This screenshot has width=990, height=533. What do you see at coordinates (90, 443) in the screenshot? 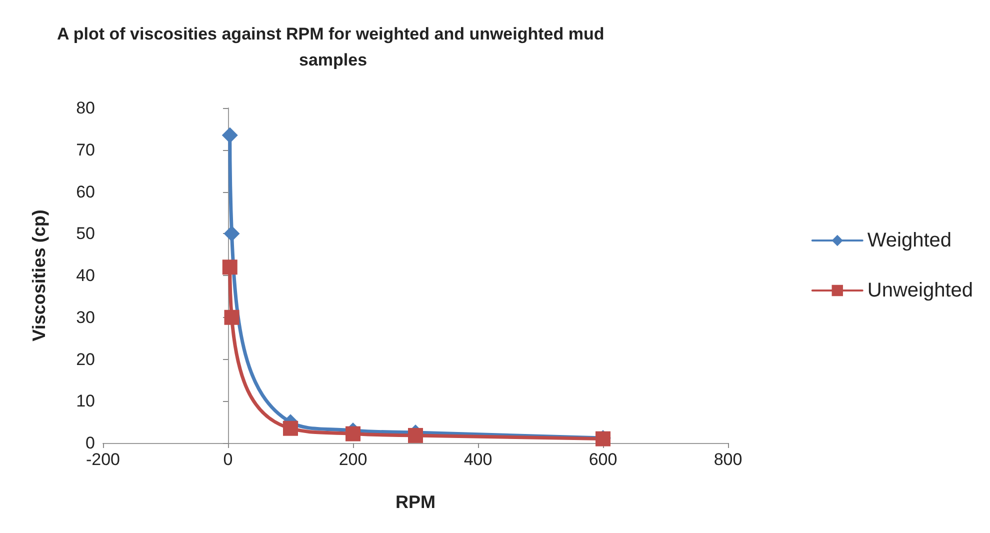
I see `y-tick-label: 0` at bounding box center [90, 443].